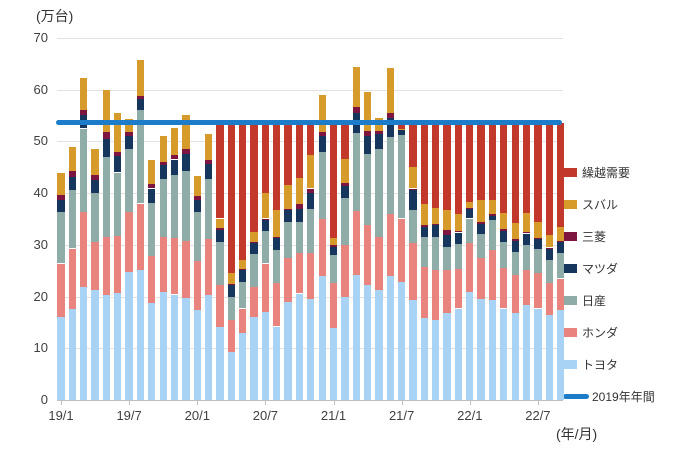  I want to click on bar-segment-マツダ-19/11, so click(174, 167).